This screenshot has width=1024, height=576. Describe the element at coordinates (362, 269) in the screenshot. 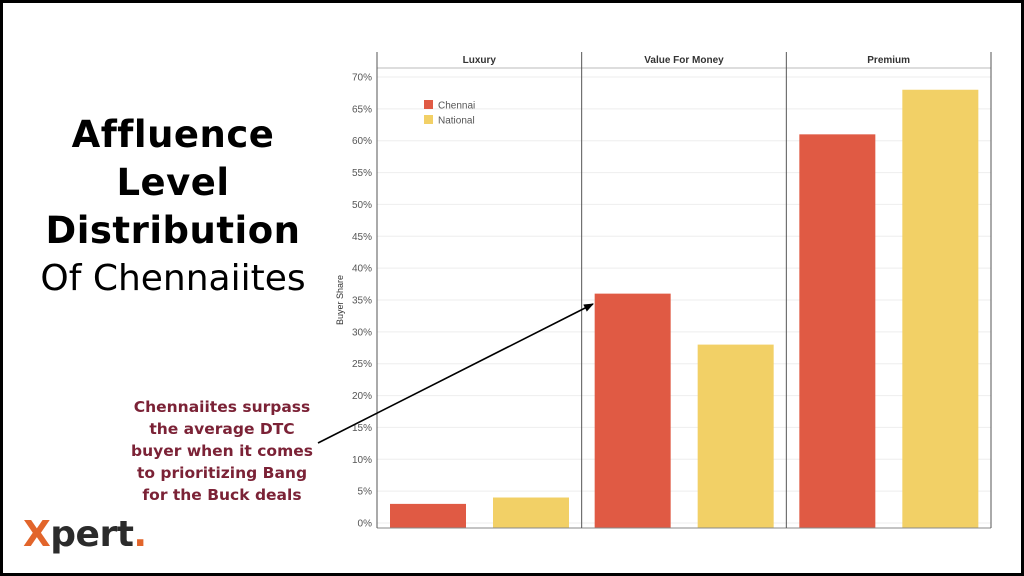

I see `y-tick-label: 40%` at that location.